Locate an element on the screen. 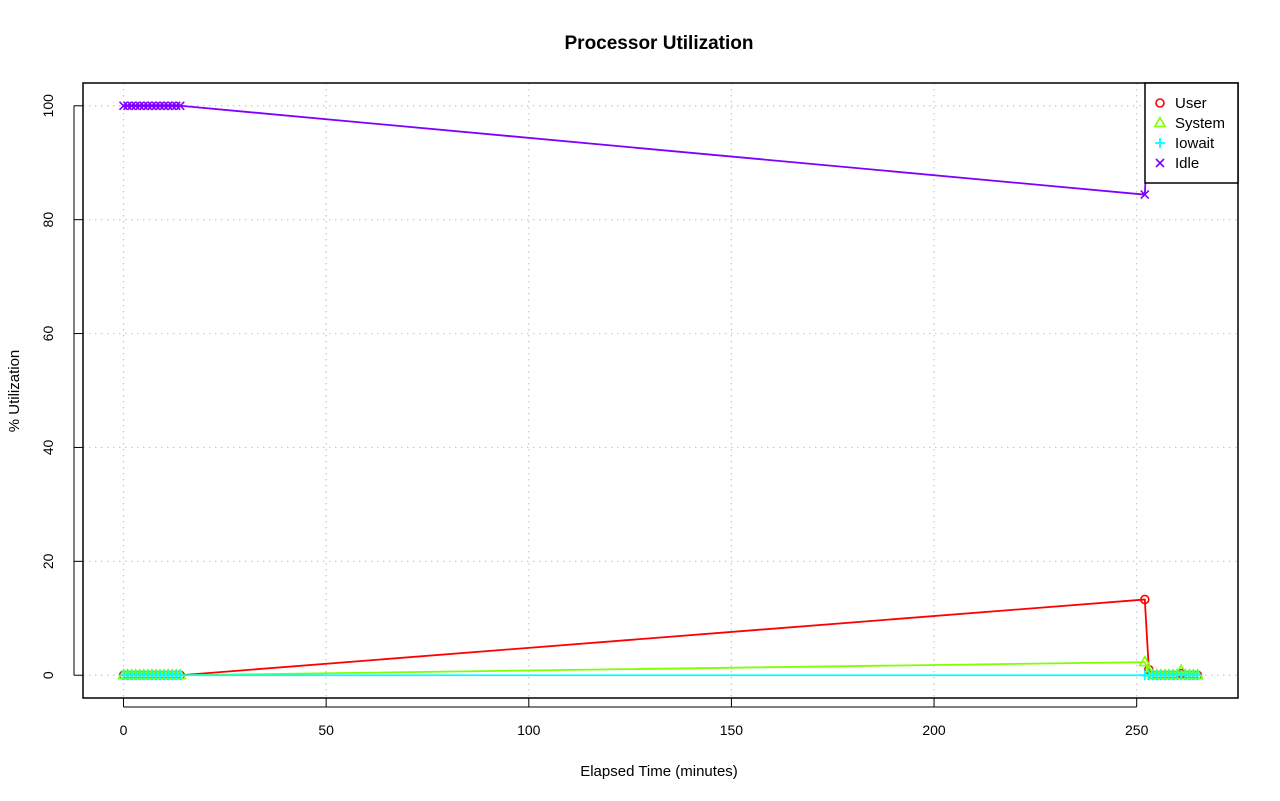 The height and width of the screenshot is (801, 1280). chart-title: Processor Utilization is located at coordinates (659, 43).